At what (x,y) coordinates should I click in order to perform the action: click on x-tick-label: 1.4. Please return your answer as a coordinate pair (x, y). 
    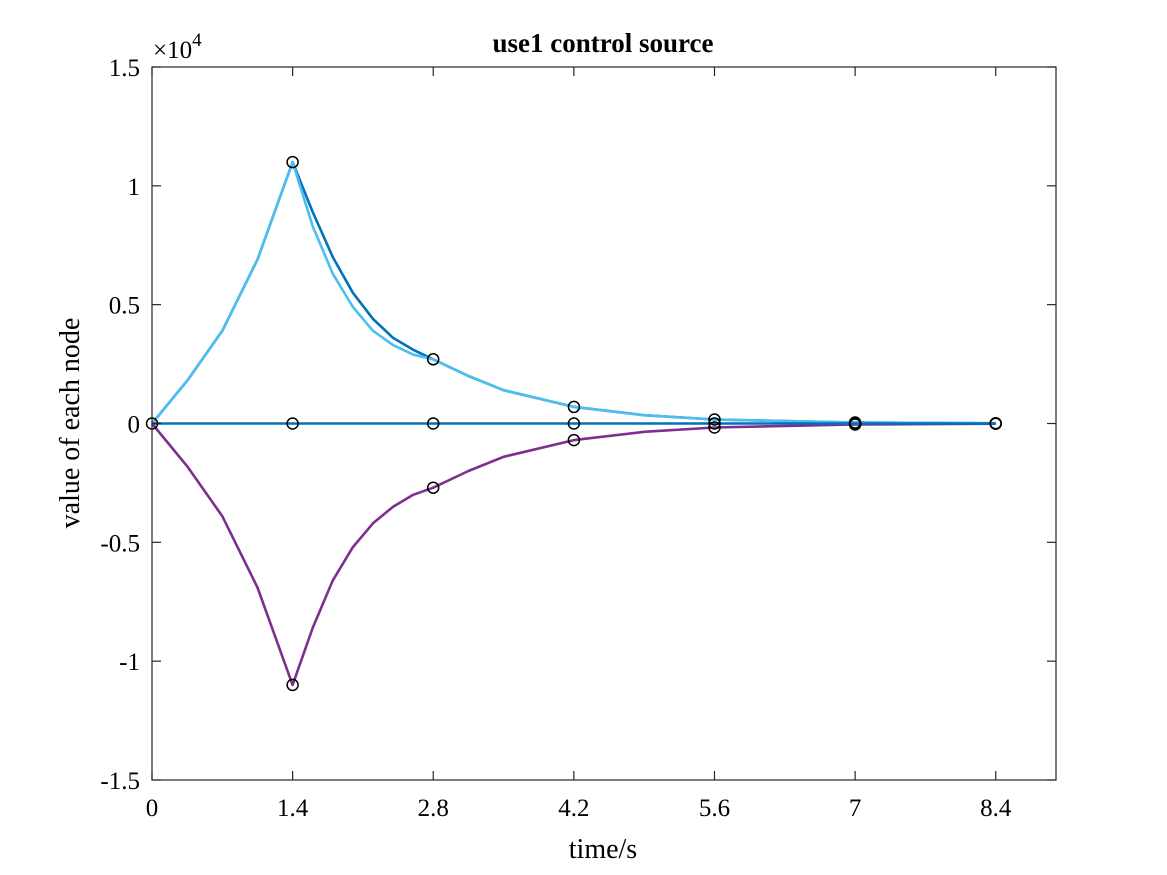
    Looking at the image, I should click on (293, 808).